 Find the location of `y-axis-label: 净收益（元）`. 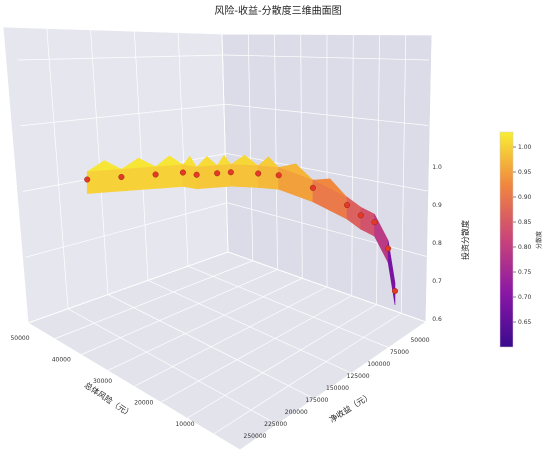

y-axis-label: 净收益（元） is located at coordinates (350, 407).